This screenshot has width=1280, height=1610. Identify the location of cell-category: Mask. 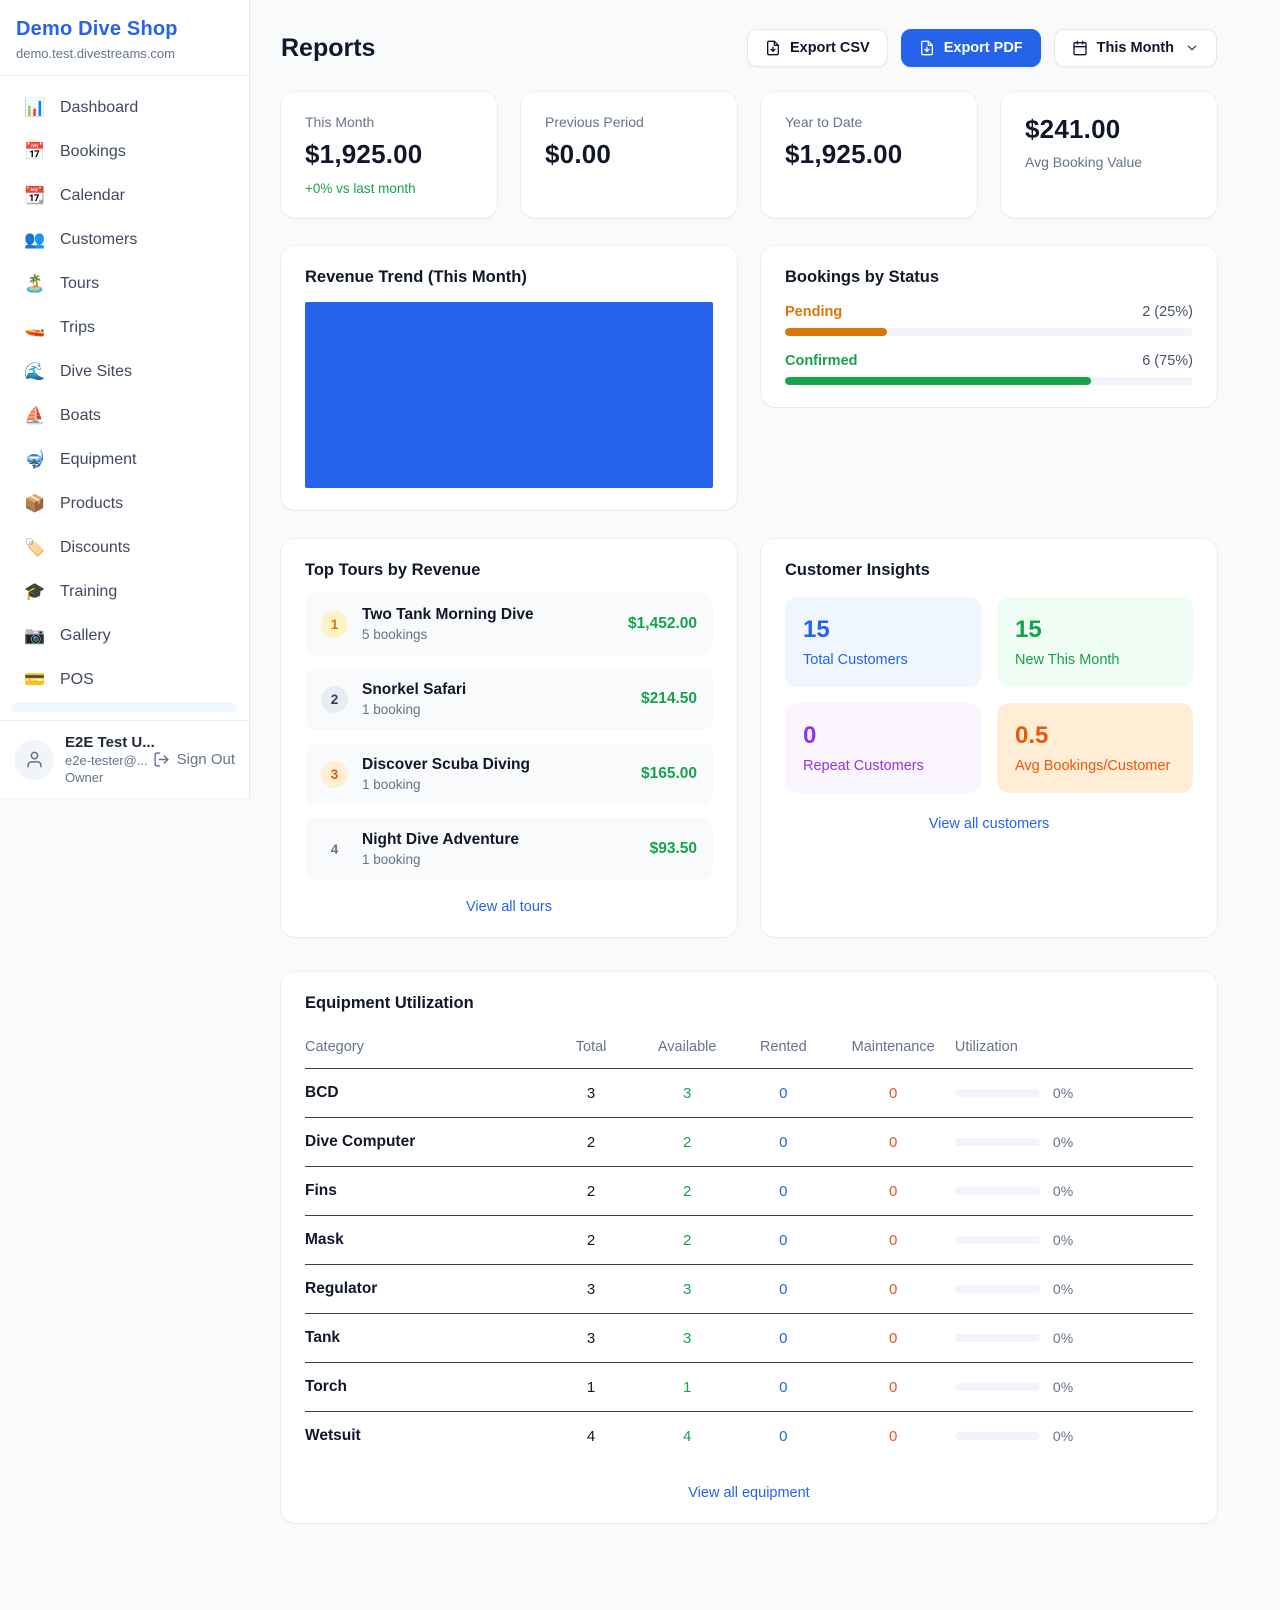
(424, 1240).